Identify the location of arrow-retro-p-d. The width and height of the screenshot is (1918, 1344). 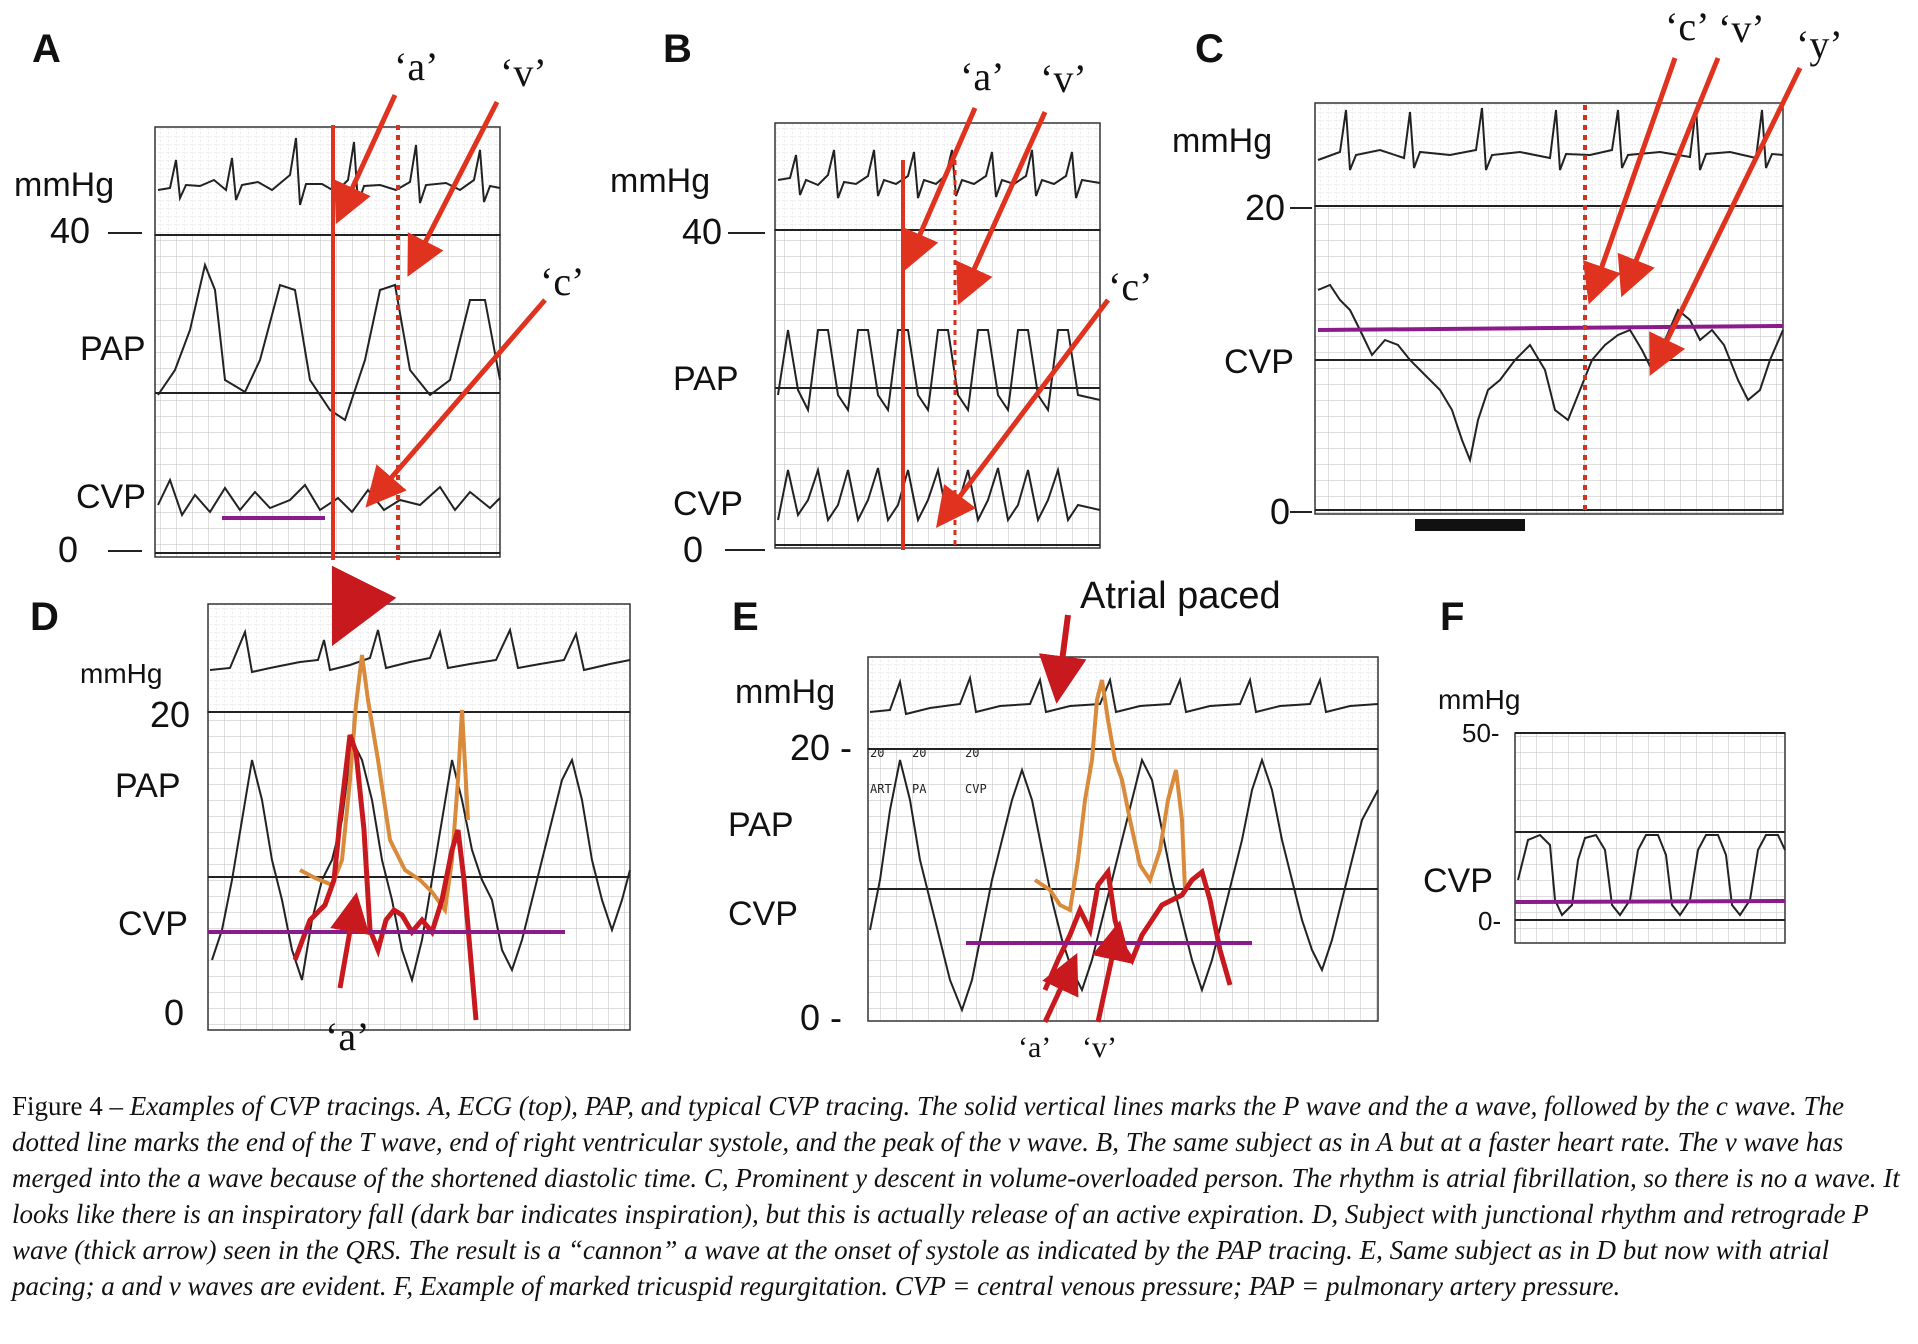
(364, 606).